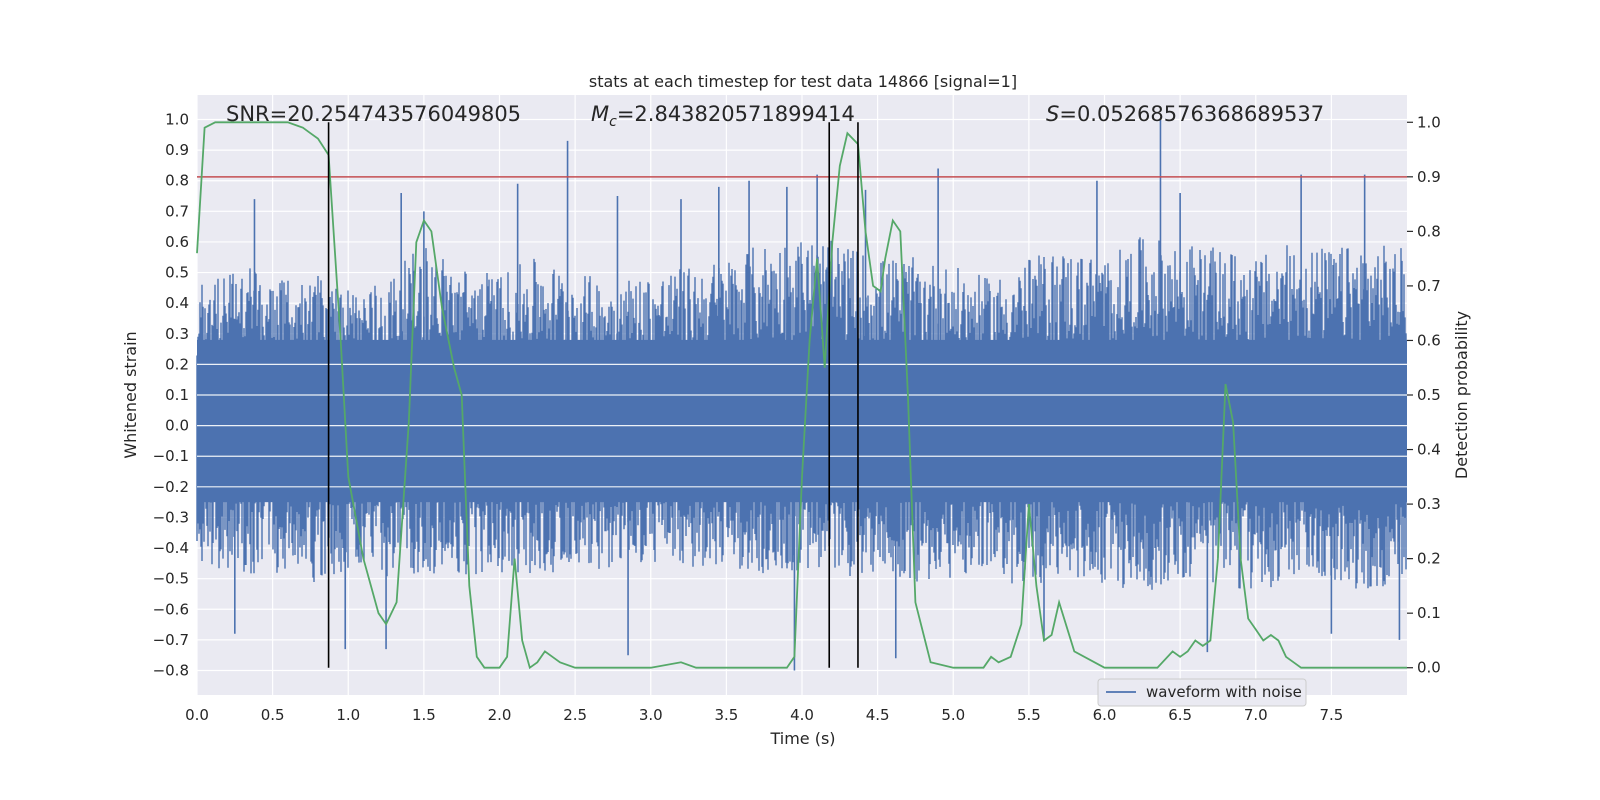  I want to click on y-left-tick-label: 0.9, so click(177, 150).